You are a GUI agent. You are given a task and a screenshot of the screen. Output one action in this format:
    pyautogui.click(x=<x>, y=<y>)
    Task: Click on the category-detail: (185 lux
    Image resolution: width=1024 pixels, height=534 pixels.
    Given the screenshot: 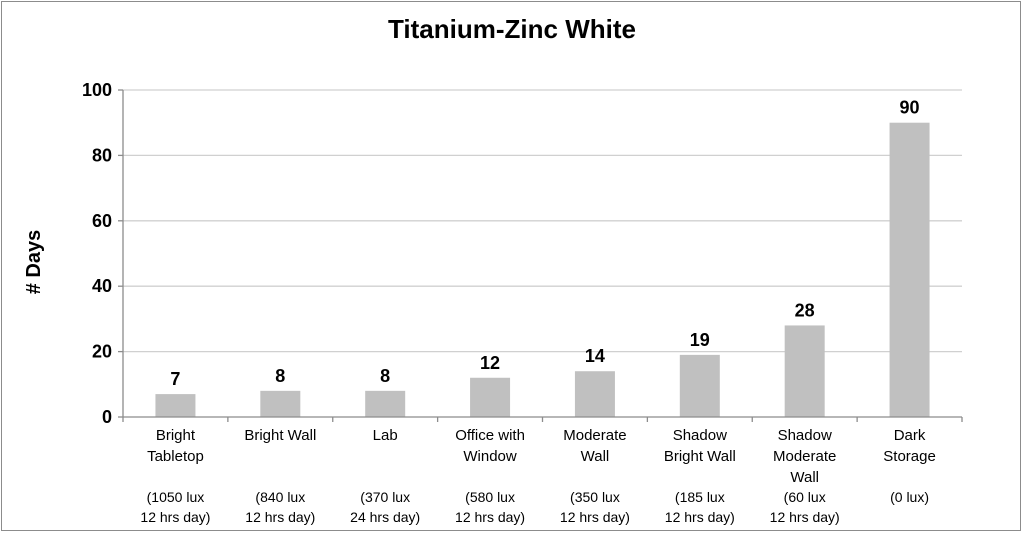 What is the action you would take?
    pyautogui.click(x=700, y=497)
    